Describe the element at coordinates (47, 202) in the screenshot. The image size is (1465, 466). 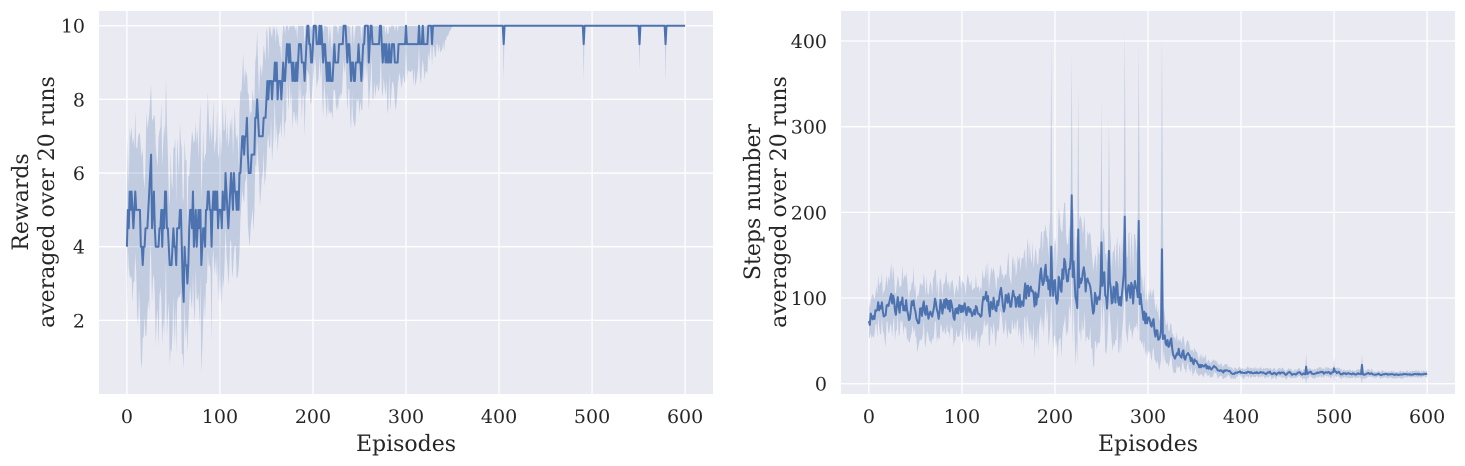
I see `rewards-y-axis-label-line2: averaged over 20 runs` at that location.